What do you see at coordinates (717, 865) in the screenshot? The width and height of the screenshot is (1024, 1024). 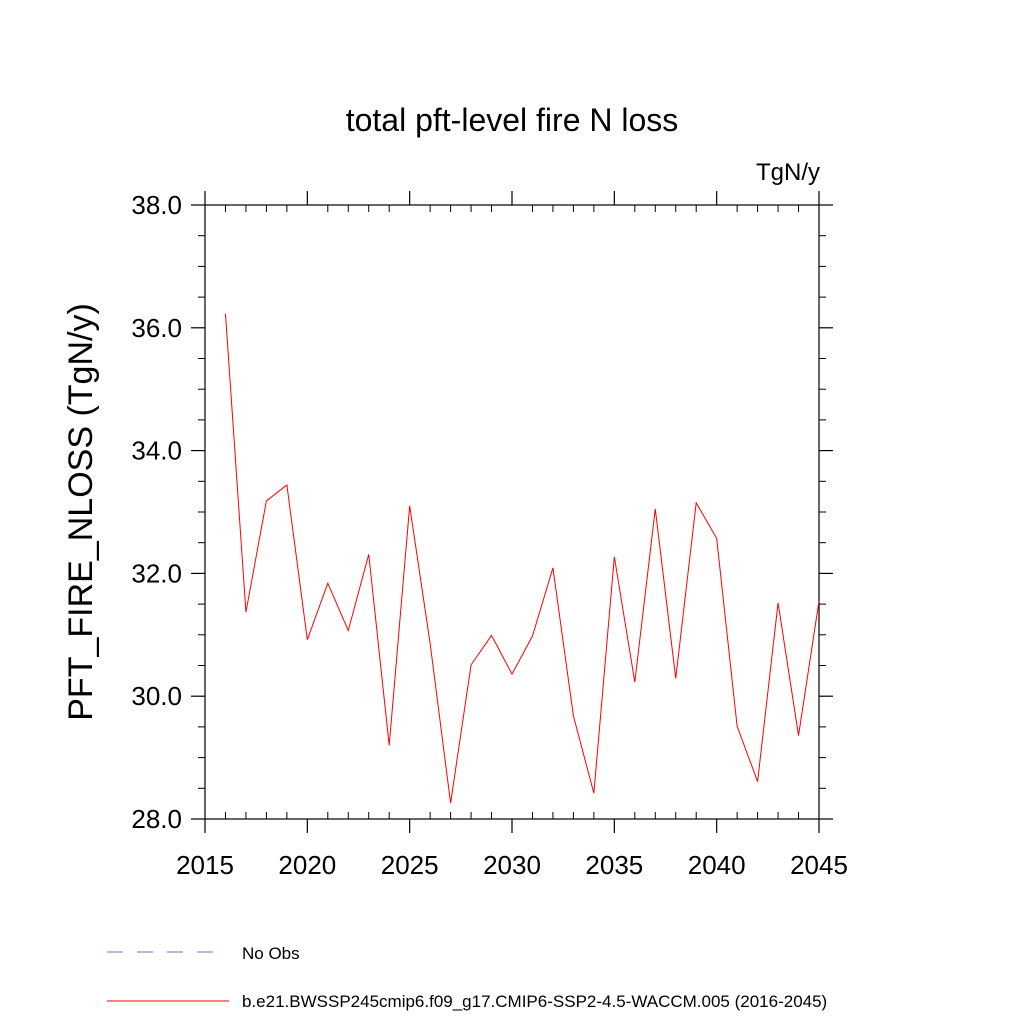 I see `x-tick-label: 2040` at bounding box center [717, 865].